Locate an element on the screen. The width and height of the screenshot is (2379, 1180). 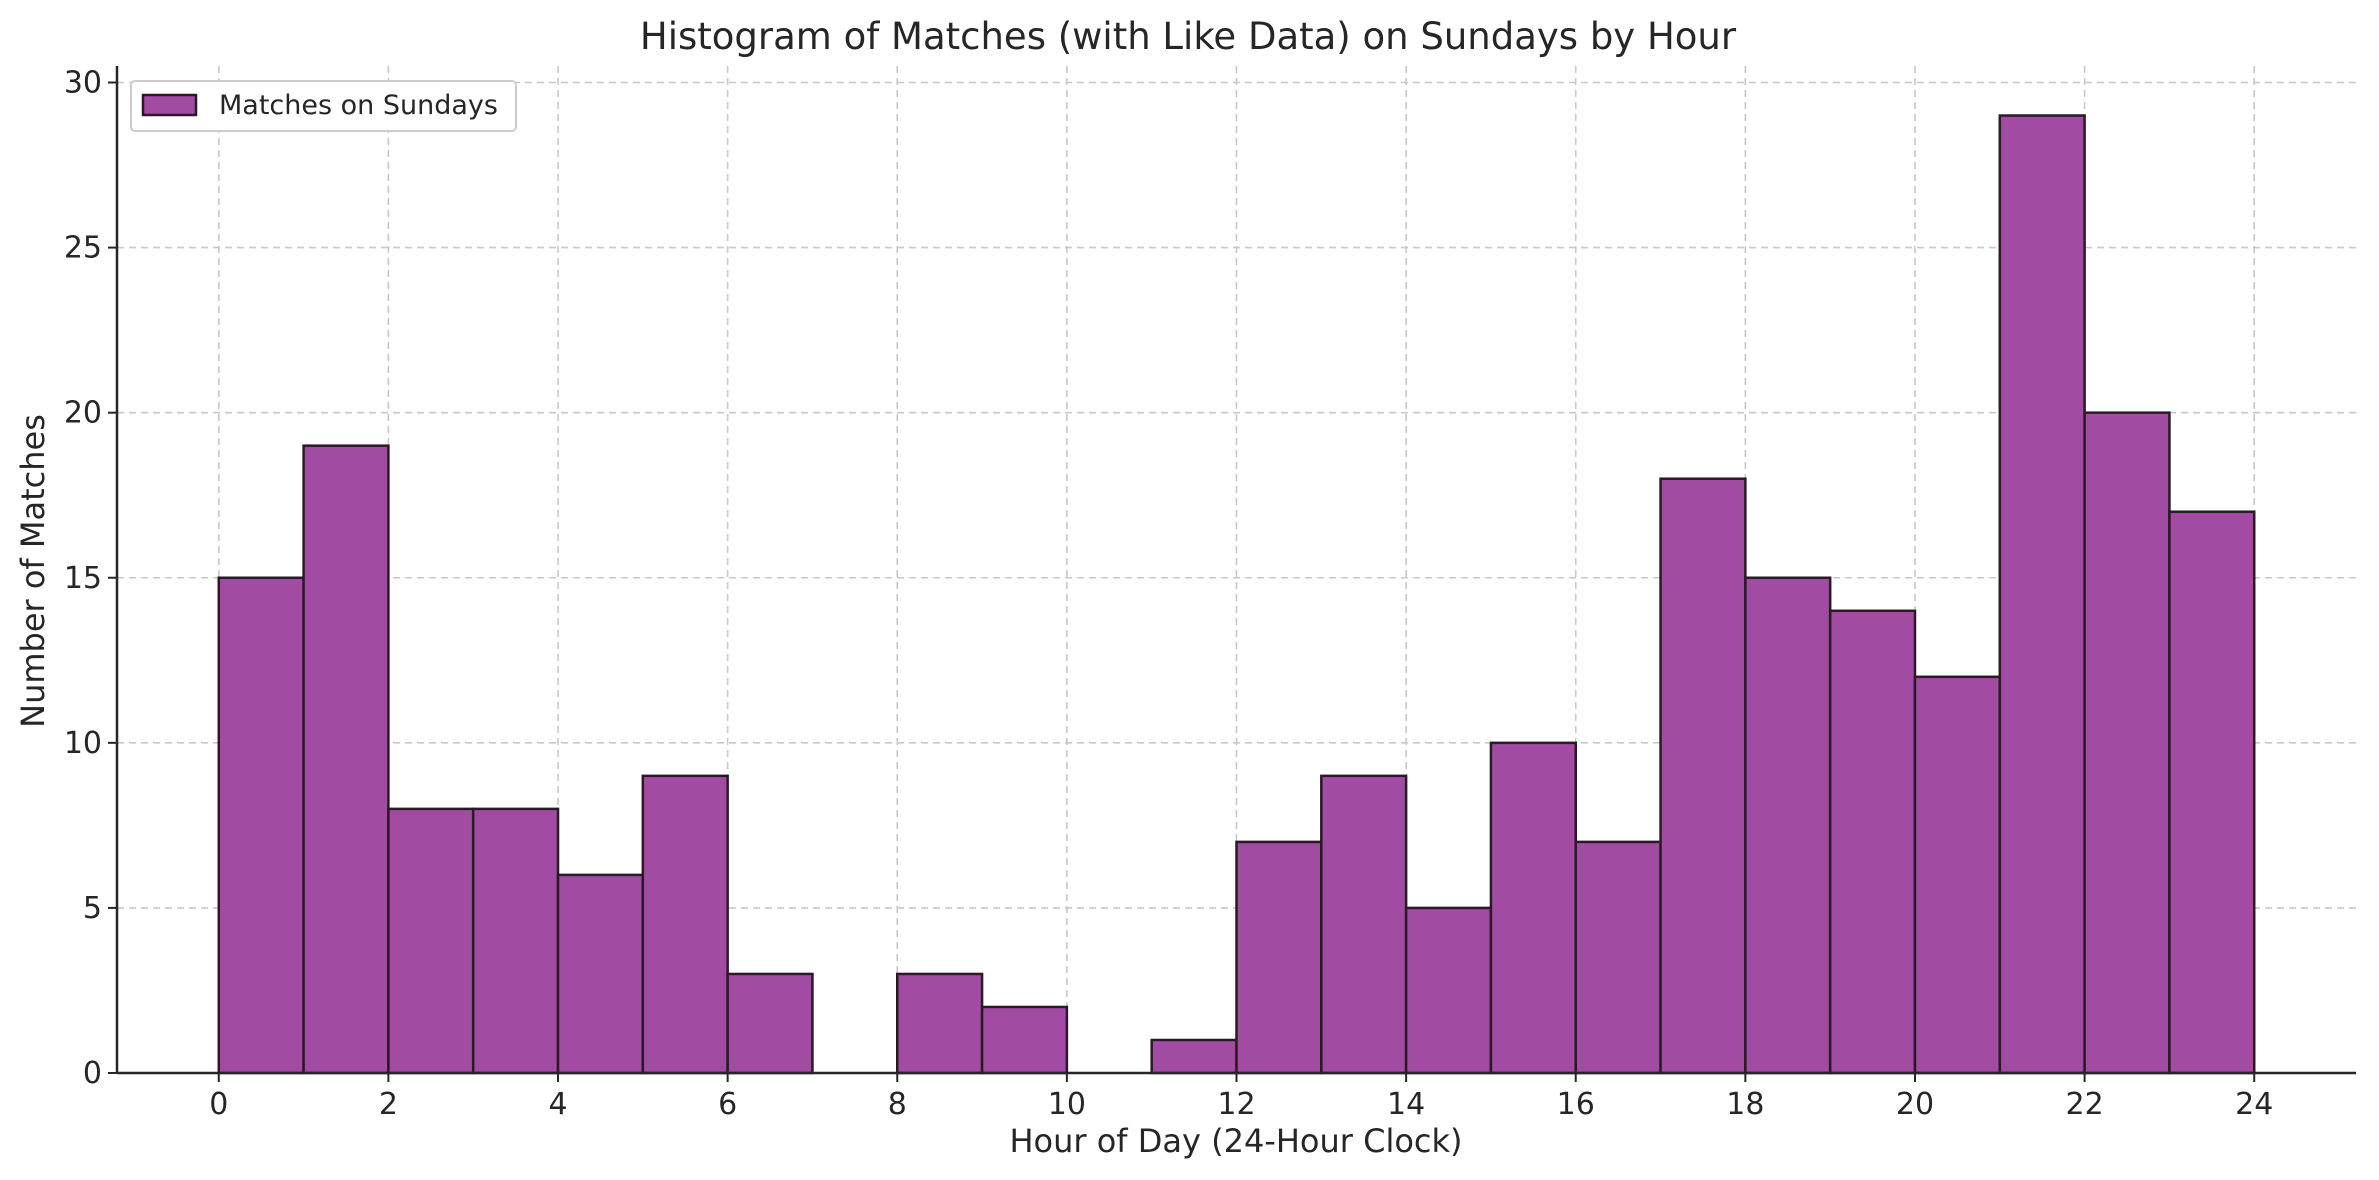
y-tick-label: 15 is located at coordinates (83, 578).